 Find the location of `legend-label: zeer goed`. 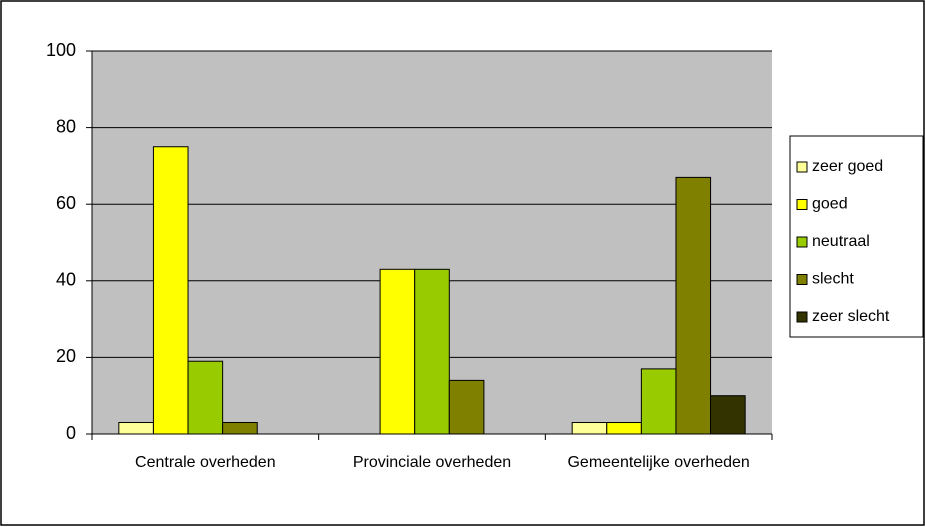

legend-label: zeer goed is located at coordinates (847, 166).